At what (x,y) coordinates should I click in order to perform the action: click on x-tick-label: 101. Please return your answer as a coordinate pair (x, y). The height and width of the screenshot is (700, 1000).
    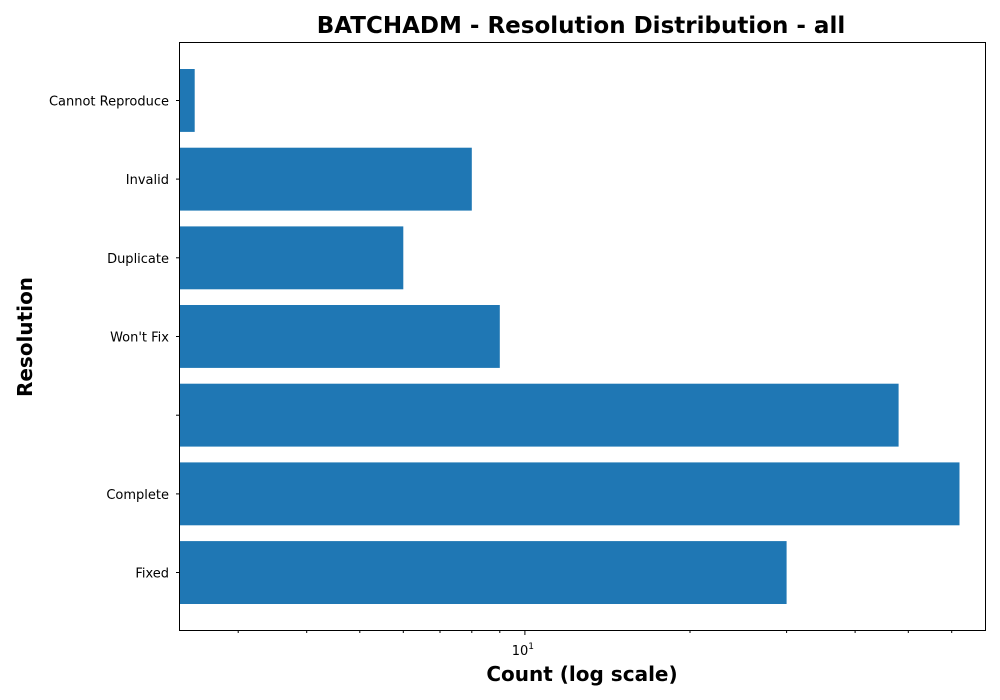
    Looking at the image, I should click on (523, 650).